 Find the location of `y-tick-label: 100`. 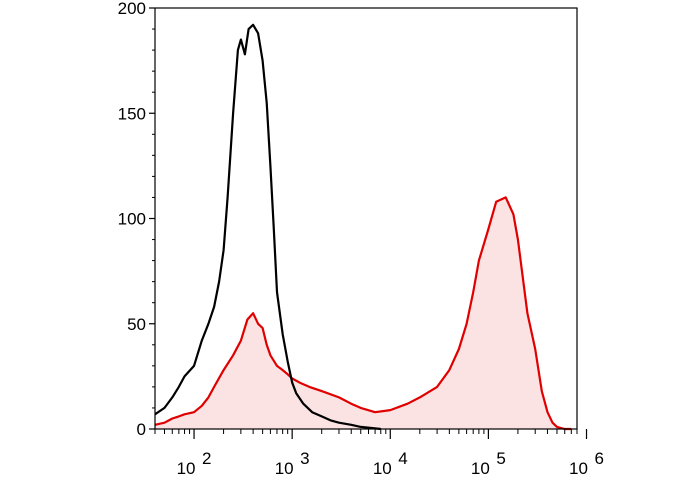

y-tick-label: 100 is located at coordinates (132, 219).